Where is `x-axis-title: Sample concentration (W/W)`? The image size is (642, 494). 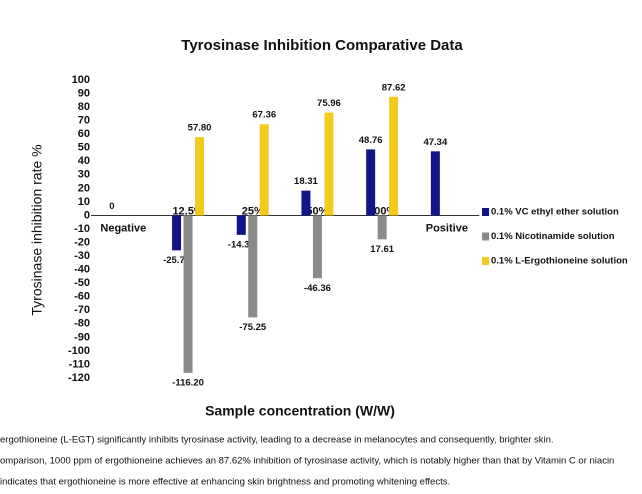
x-axis-title: Sample concentration (W/W) is located at coordinates (300, 411).